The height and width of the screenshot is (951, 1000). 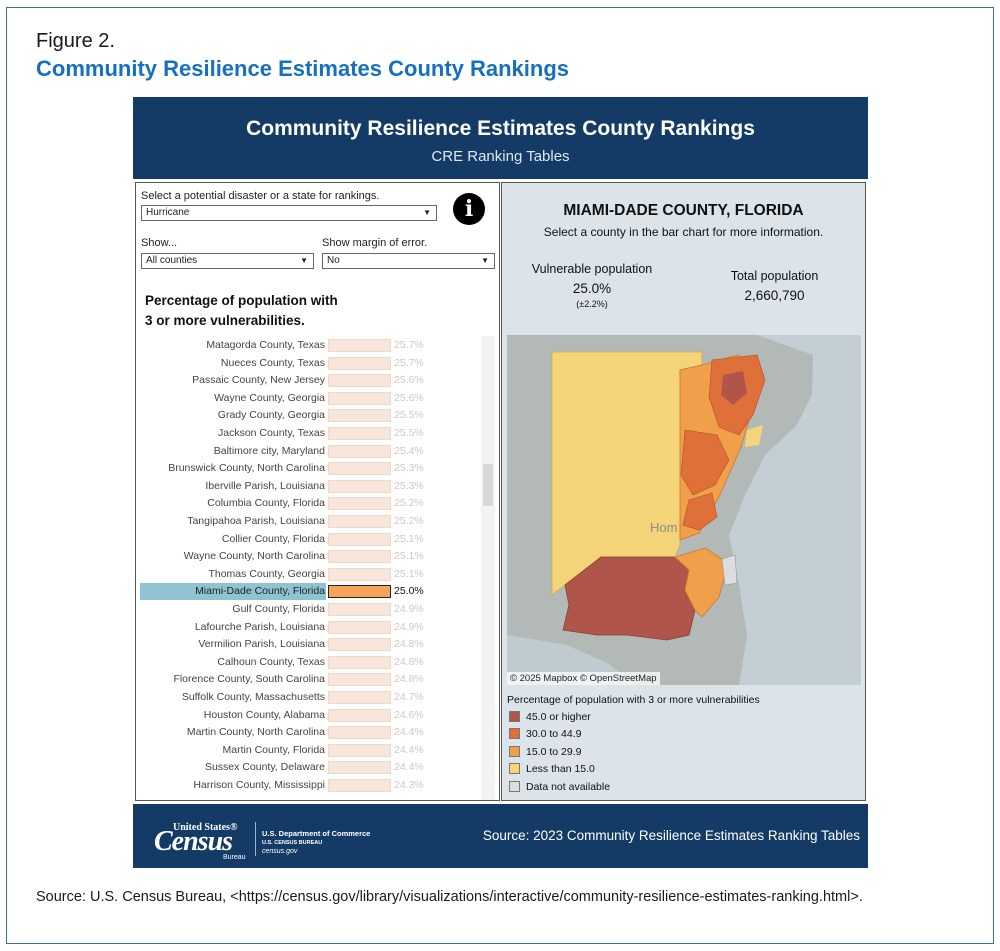 I want to click on ranking-row: Iberville Parish, Louisiana 25.3%, so click(x=308, y=487).